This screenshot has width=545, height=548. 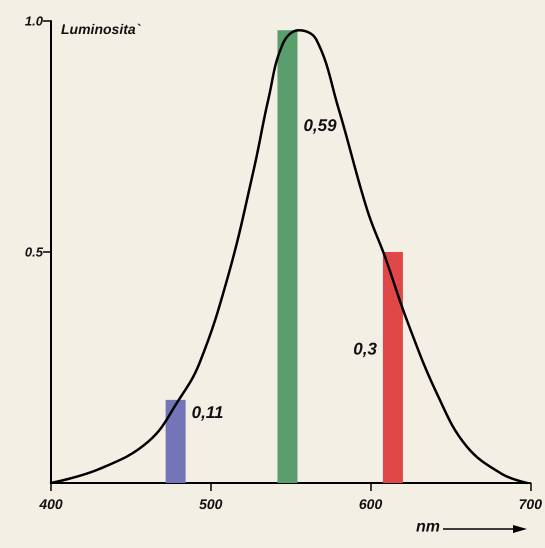 I want to click on annotation: 0,3, so click(x=365, y=349).